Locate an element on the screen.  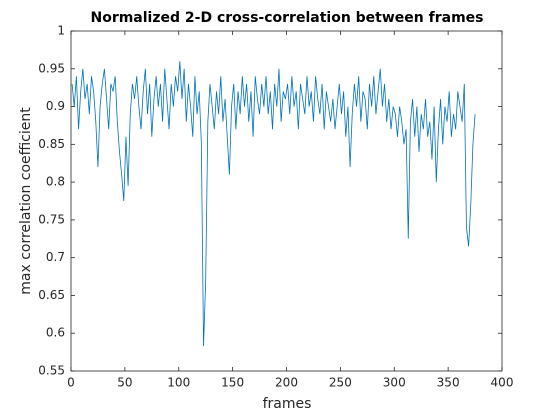
x-tick-label: 50 is located at coordinates (124, 383).